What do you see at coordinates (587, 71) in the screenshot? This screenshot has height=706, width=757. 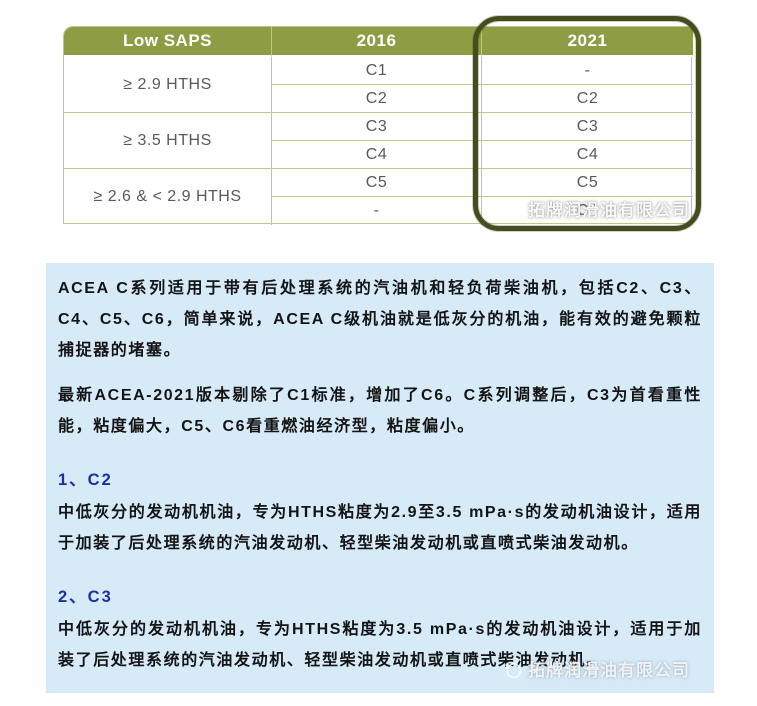 I see `table-cell-2021-dash: -` at bounding box center [587, 71].